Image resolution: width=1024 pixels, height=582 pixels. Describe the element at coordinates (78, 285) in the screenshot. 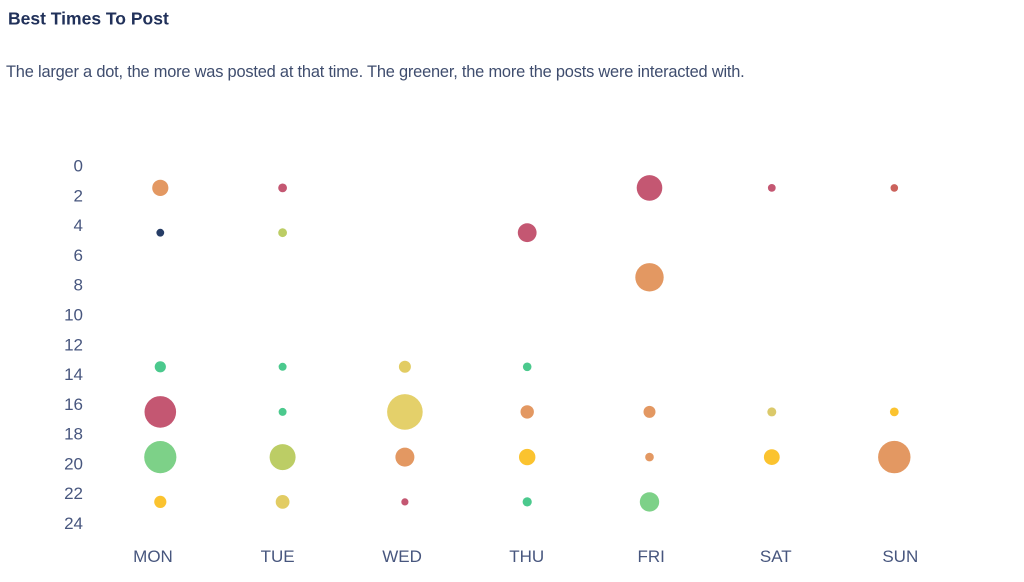

I see `svg-text: 8` at that location.